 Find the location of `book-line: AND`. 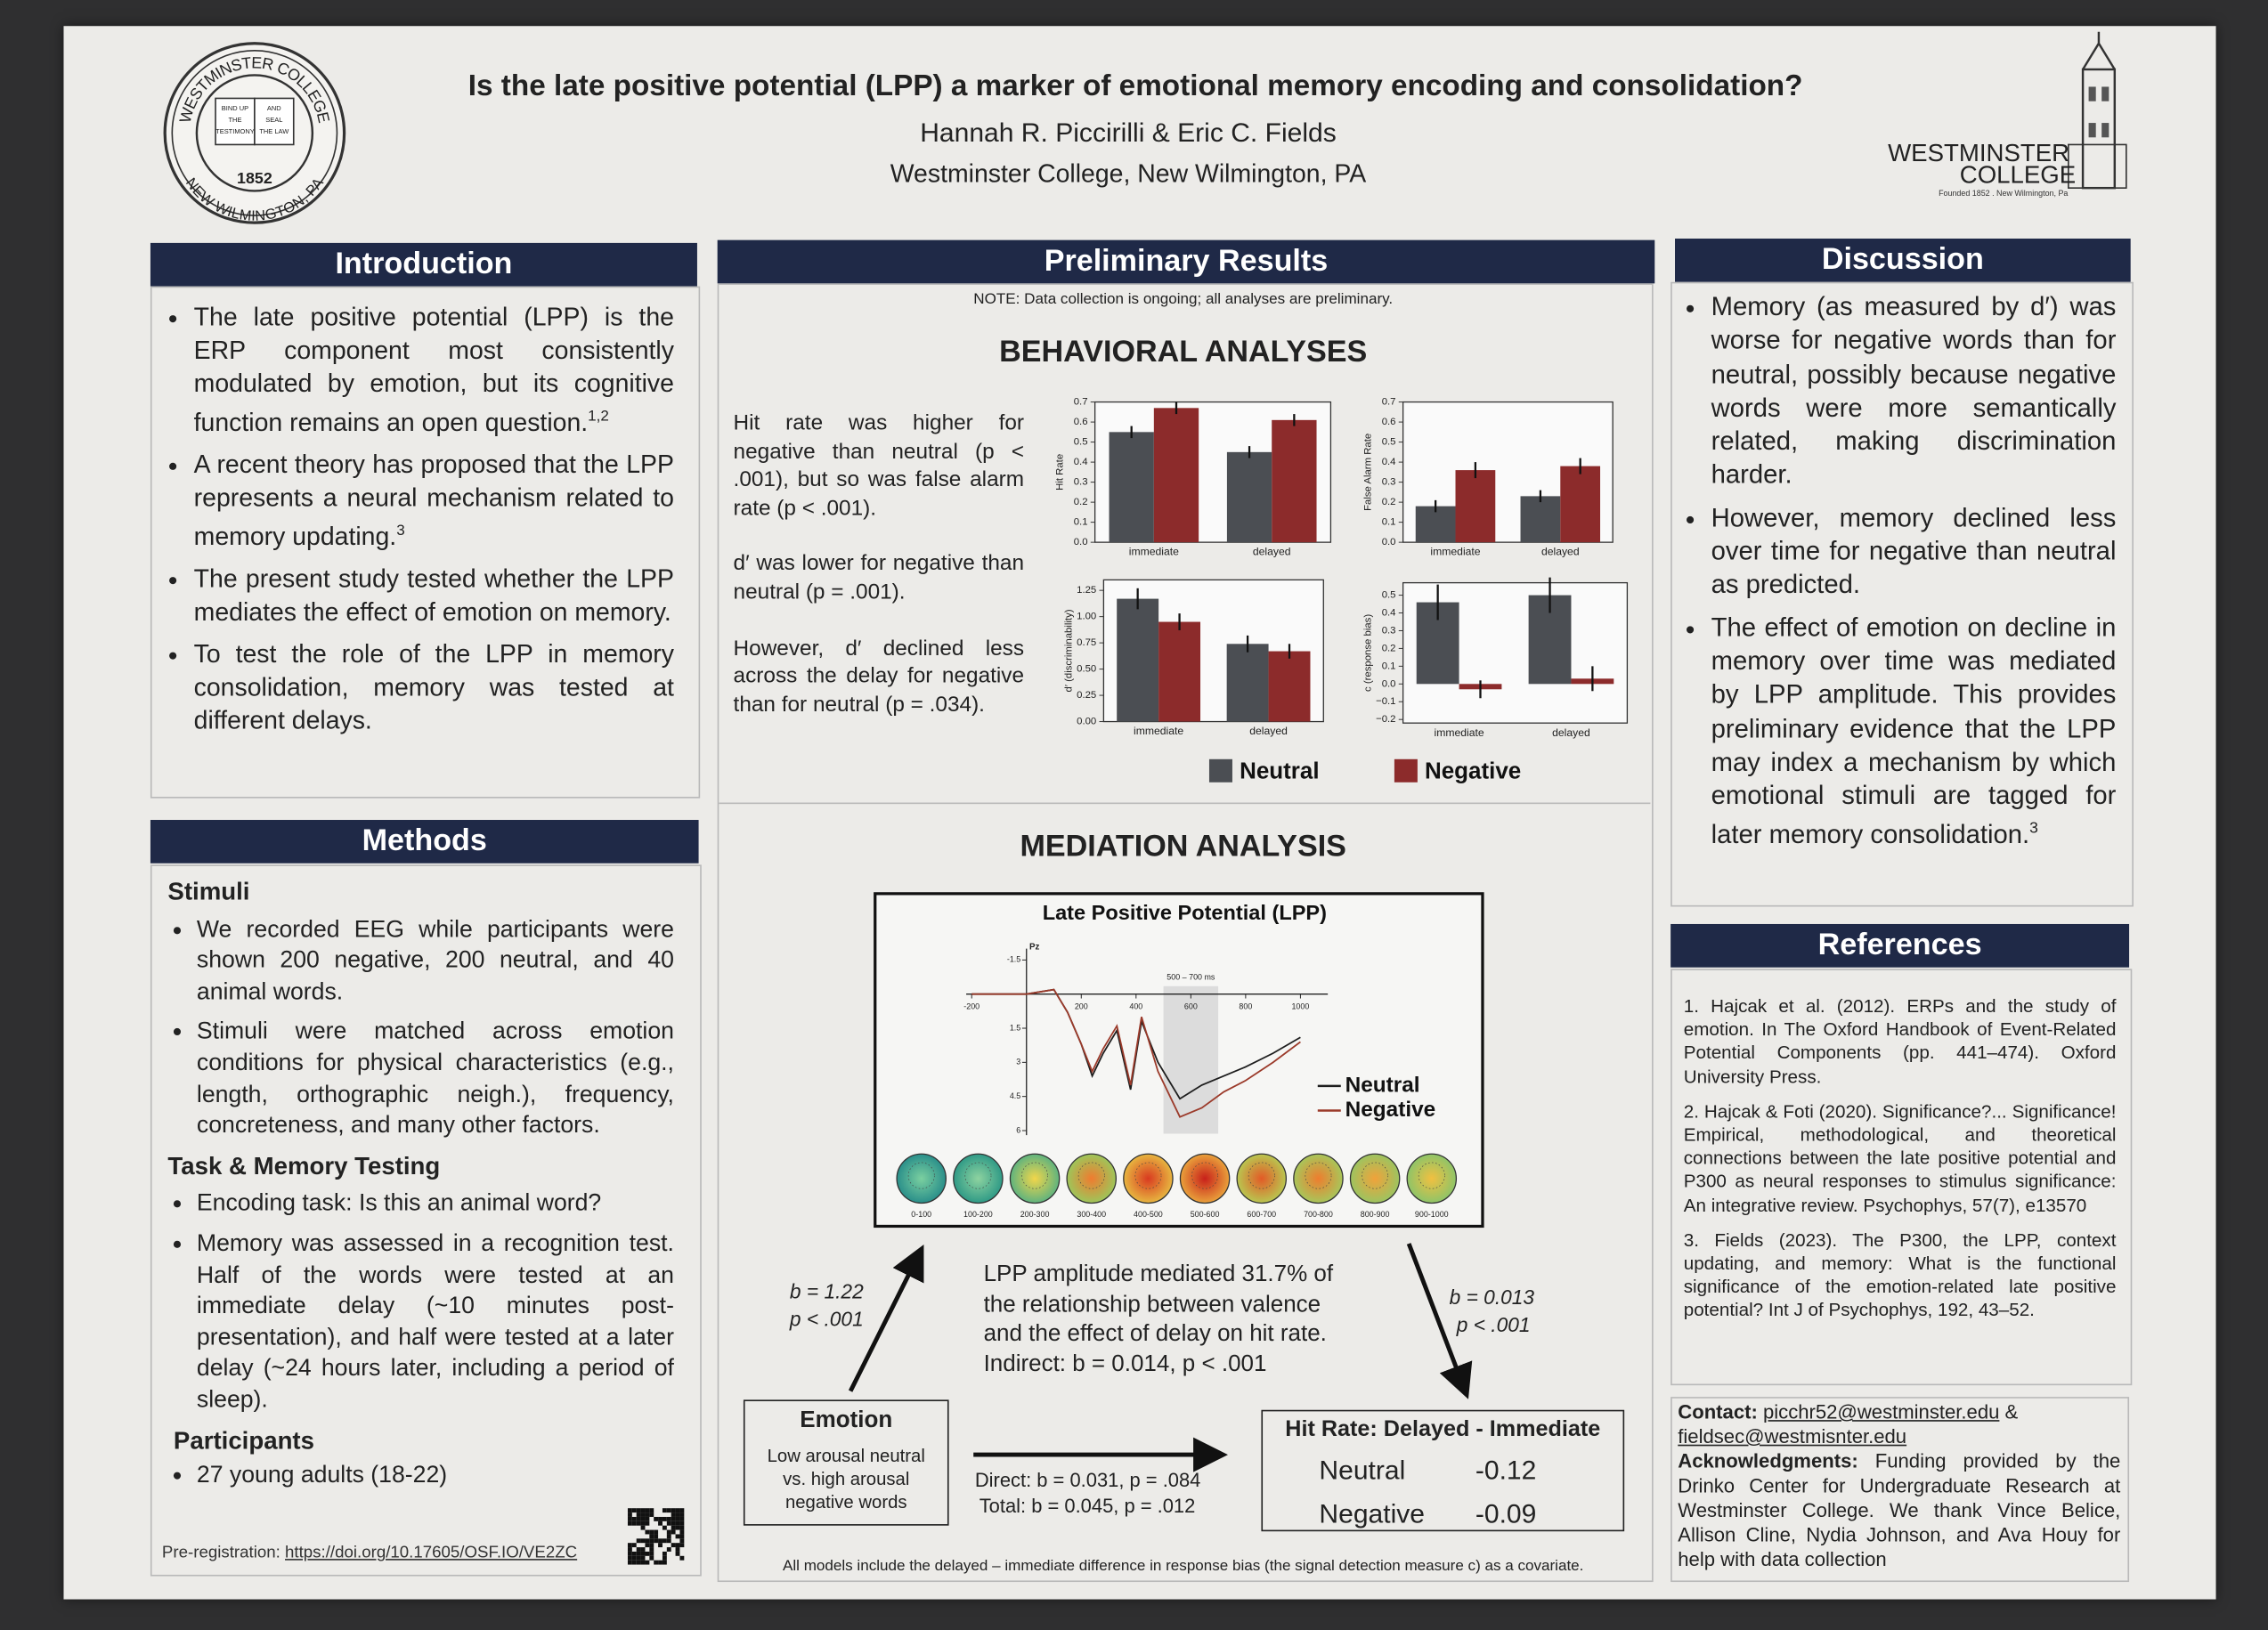

book-line: AND is located at coordinates (274, 108).